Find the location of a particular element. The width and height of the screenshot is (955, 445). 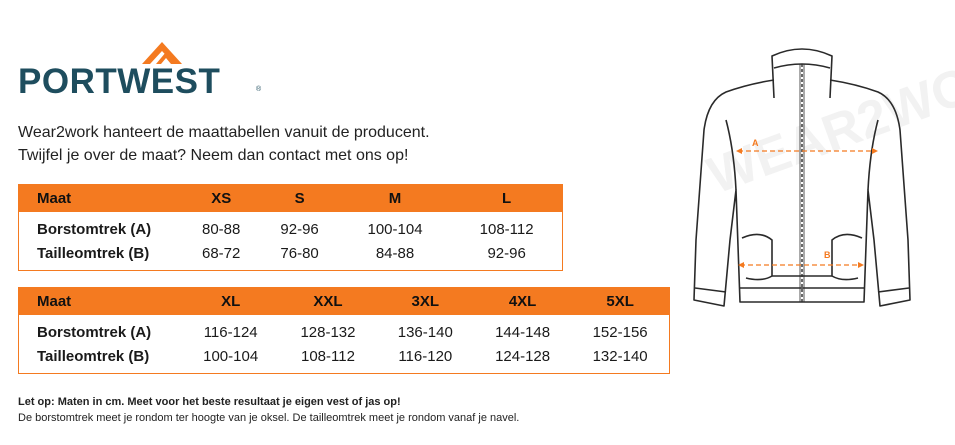

portwest-logo: PORTWEST ® is located at coordinates (143, 69).